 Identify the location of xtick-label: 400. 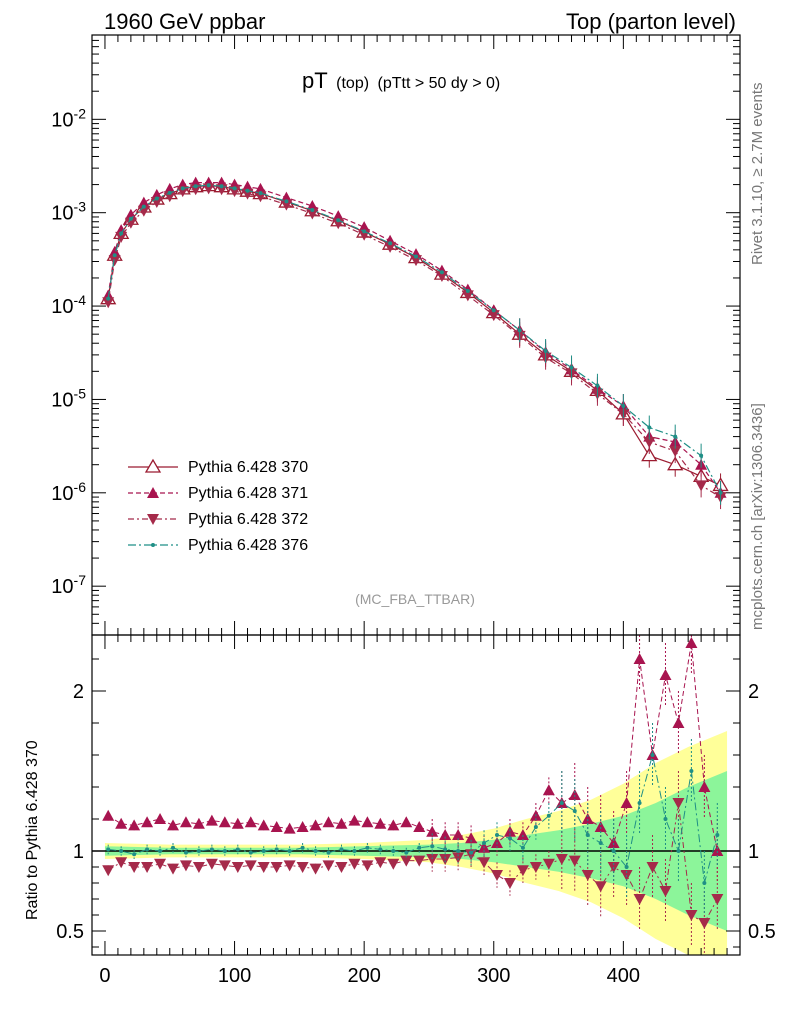
(623, 976).